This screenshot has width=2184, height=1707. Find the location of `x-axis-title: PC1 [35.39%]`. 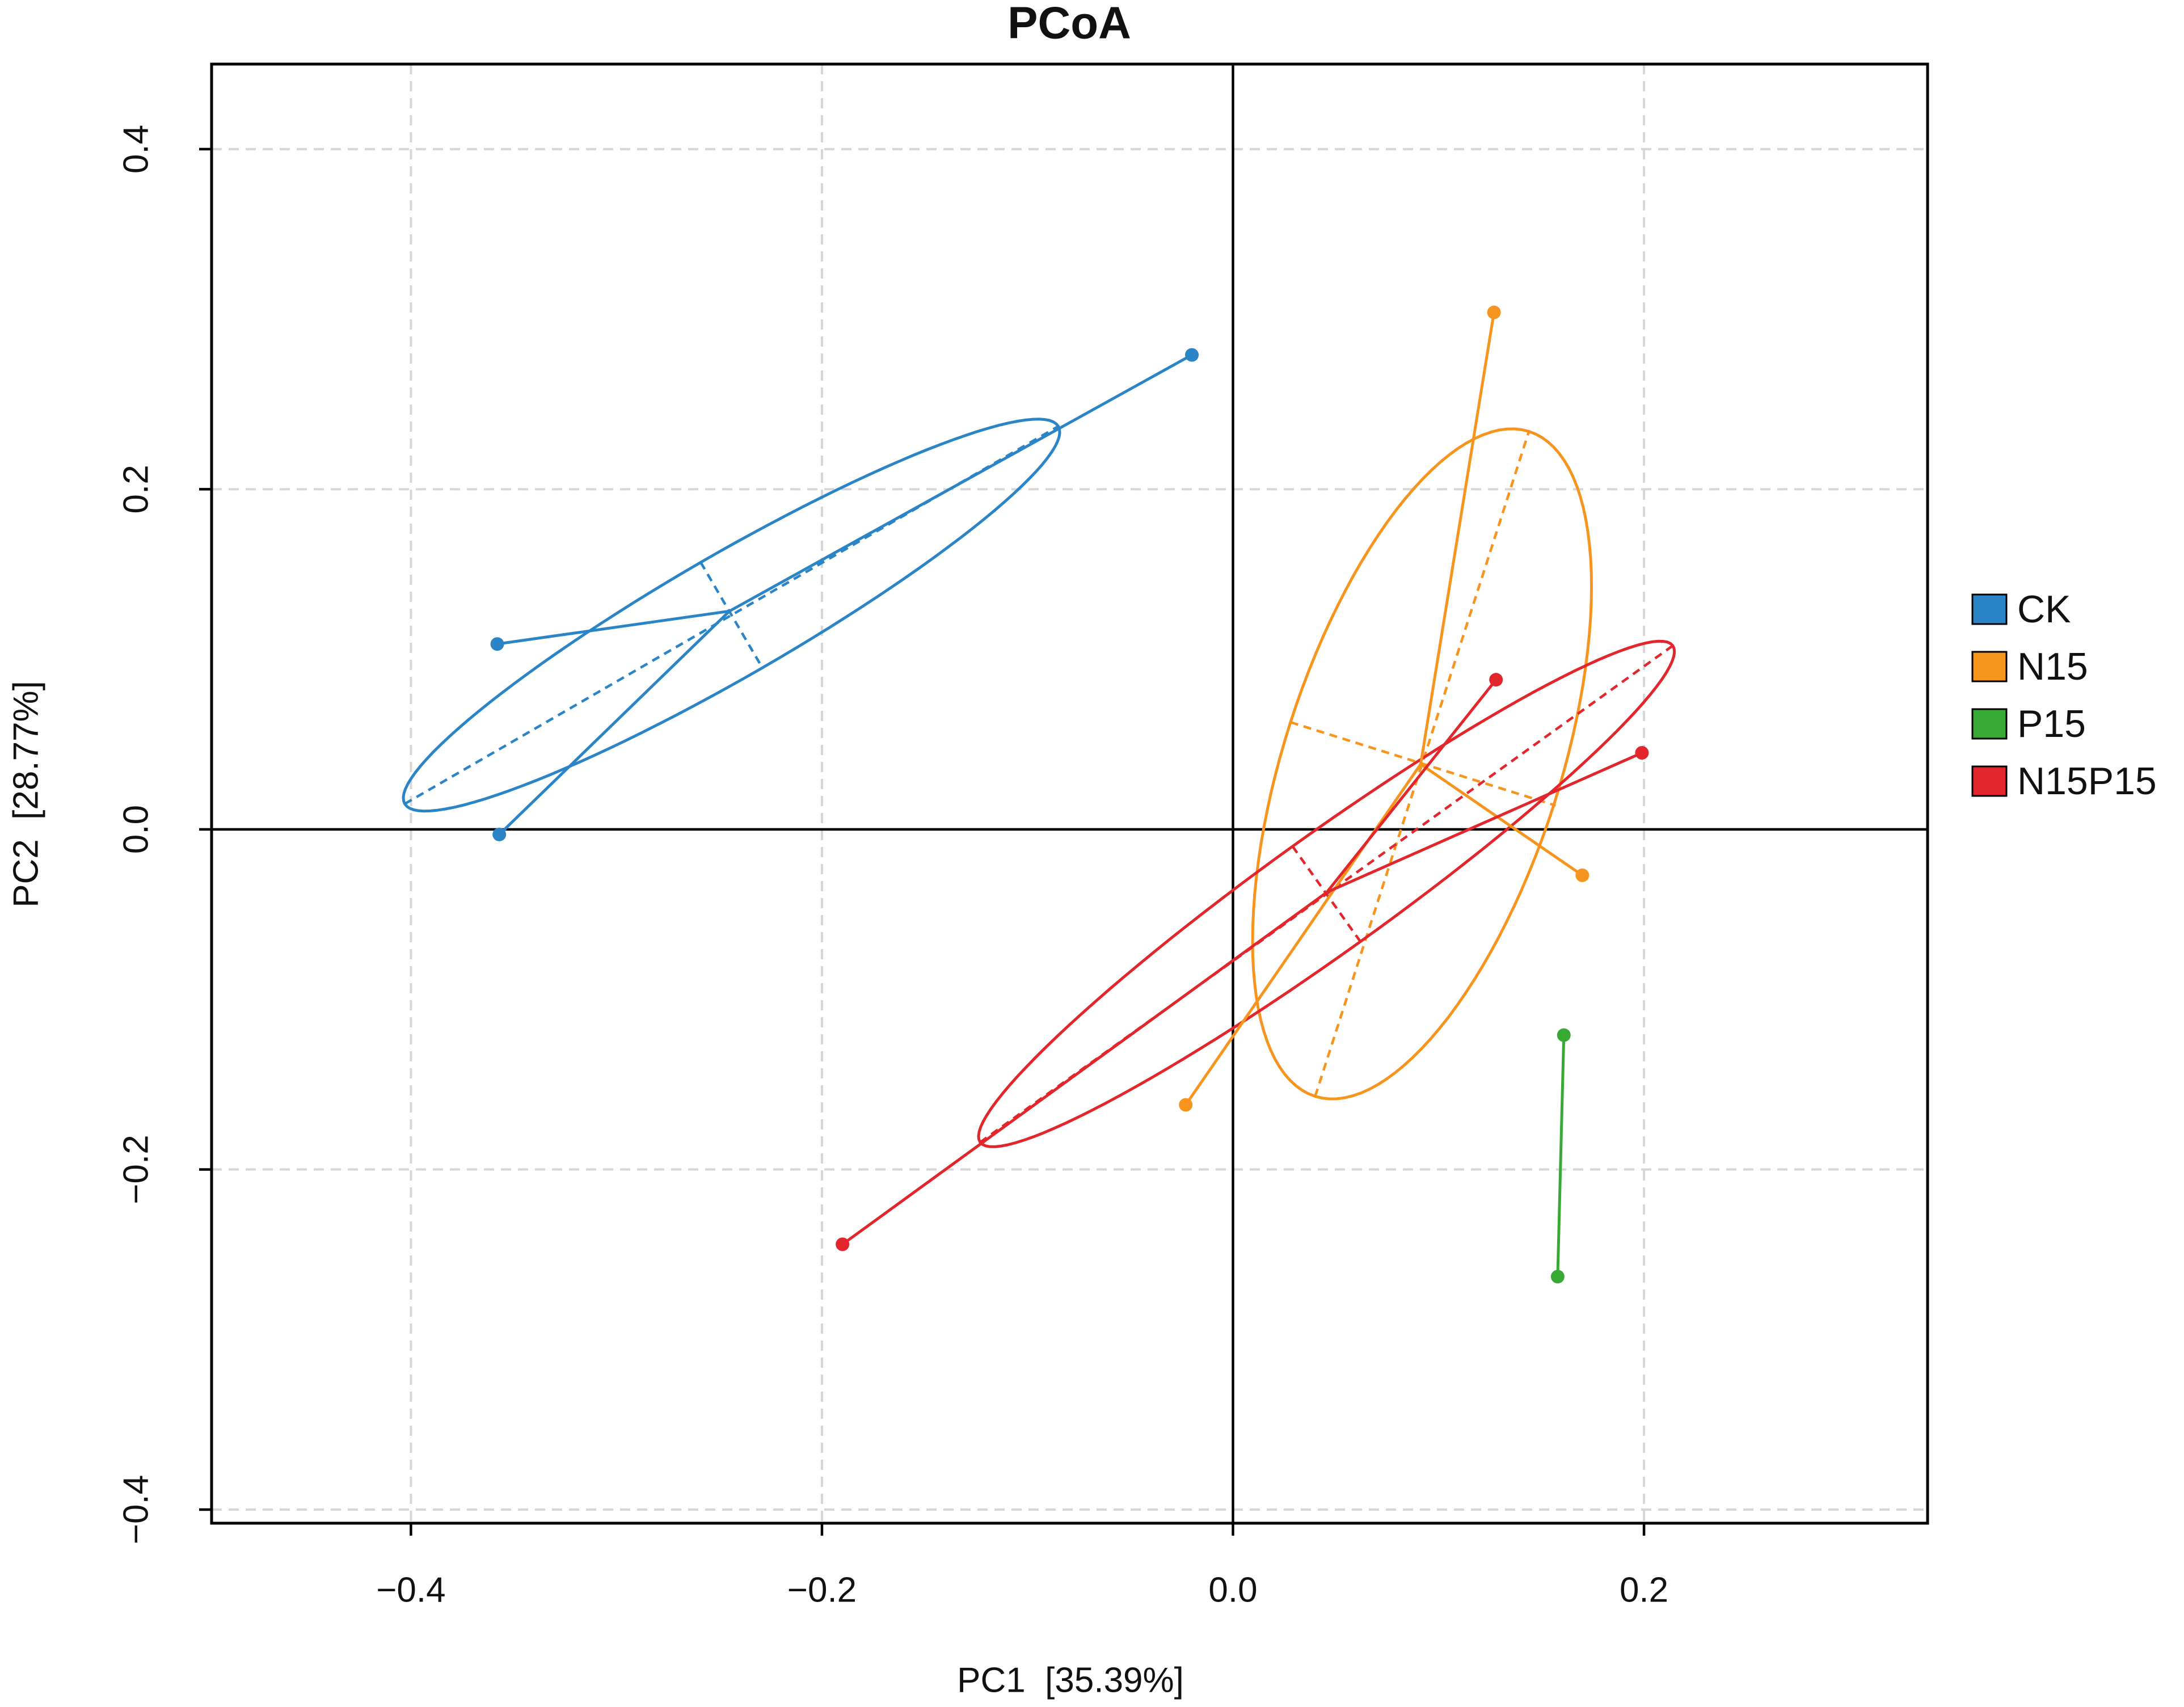

x-axis-title: PC1 [35.39%] is located at coordinates (1070, 1680).